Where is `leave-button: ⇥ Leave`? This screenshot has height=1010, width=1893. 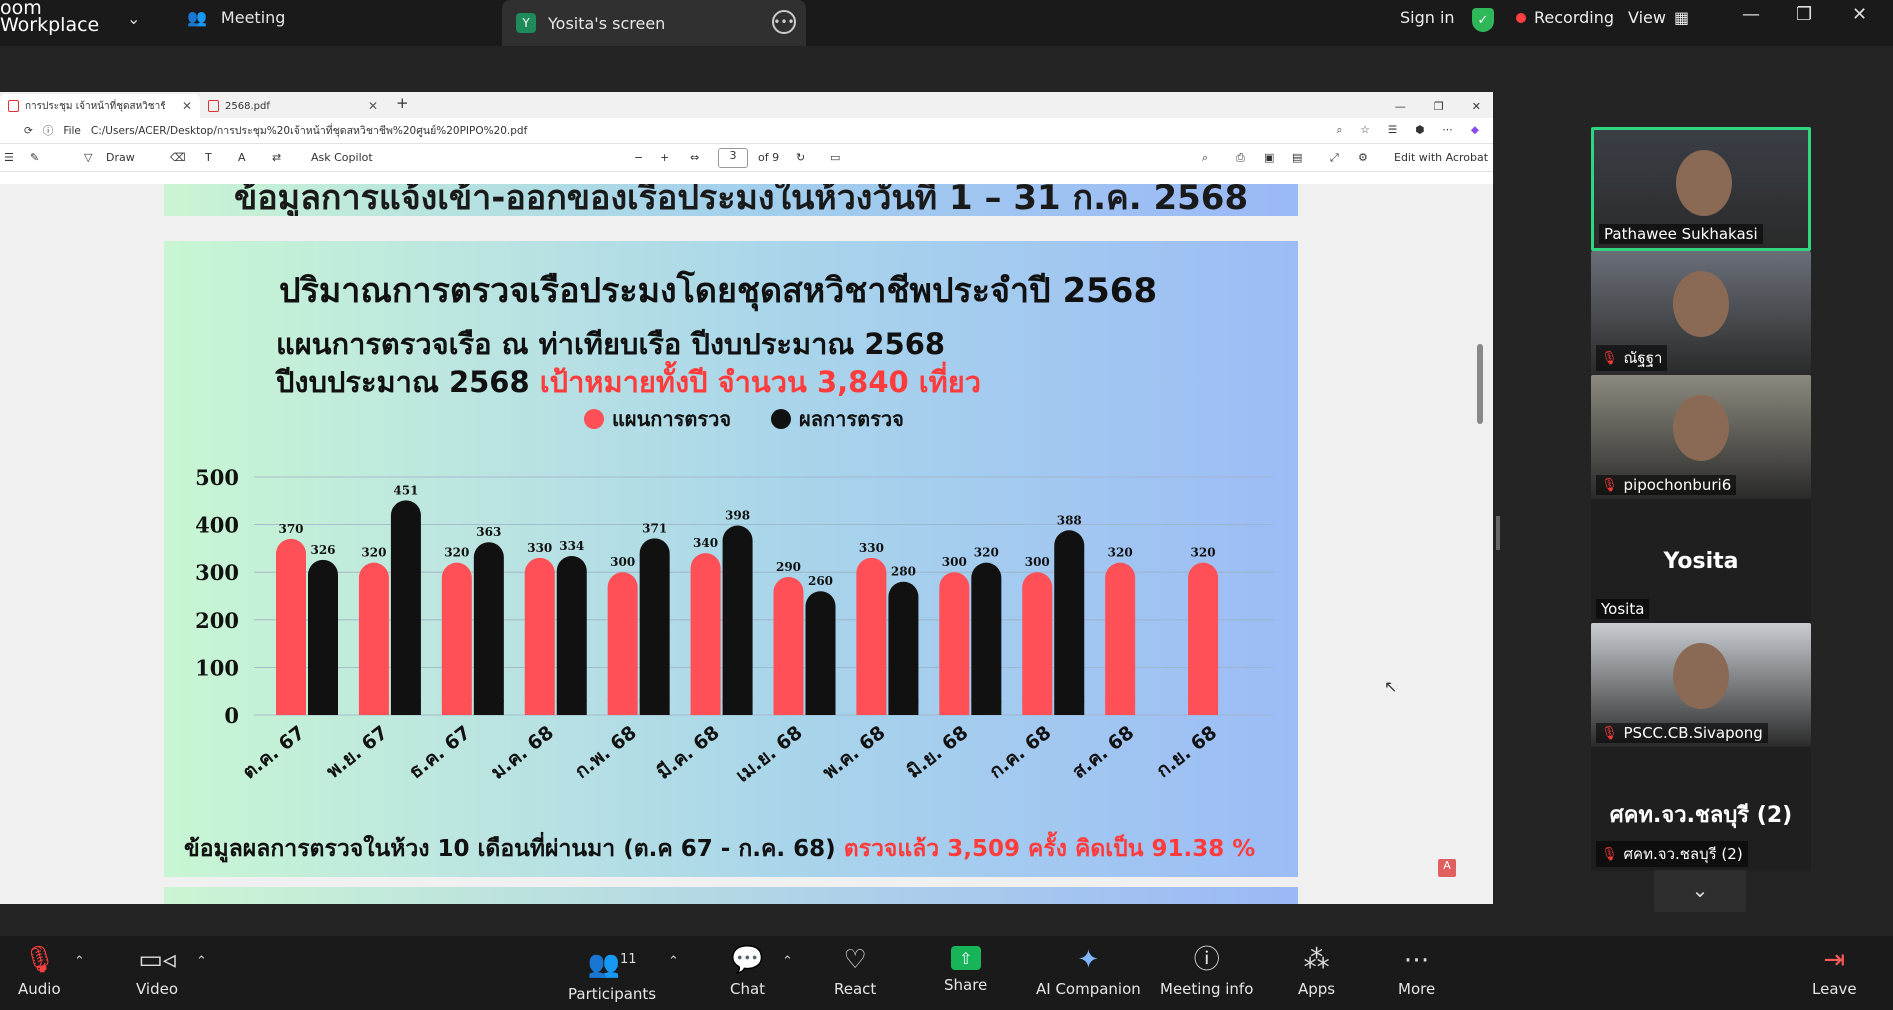
leave-button: ⇥ Leave is located at coordinates (1834, 972).